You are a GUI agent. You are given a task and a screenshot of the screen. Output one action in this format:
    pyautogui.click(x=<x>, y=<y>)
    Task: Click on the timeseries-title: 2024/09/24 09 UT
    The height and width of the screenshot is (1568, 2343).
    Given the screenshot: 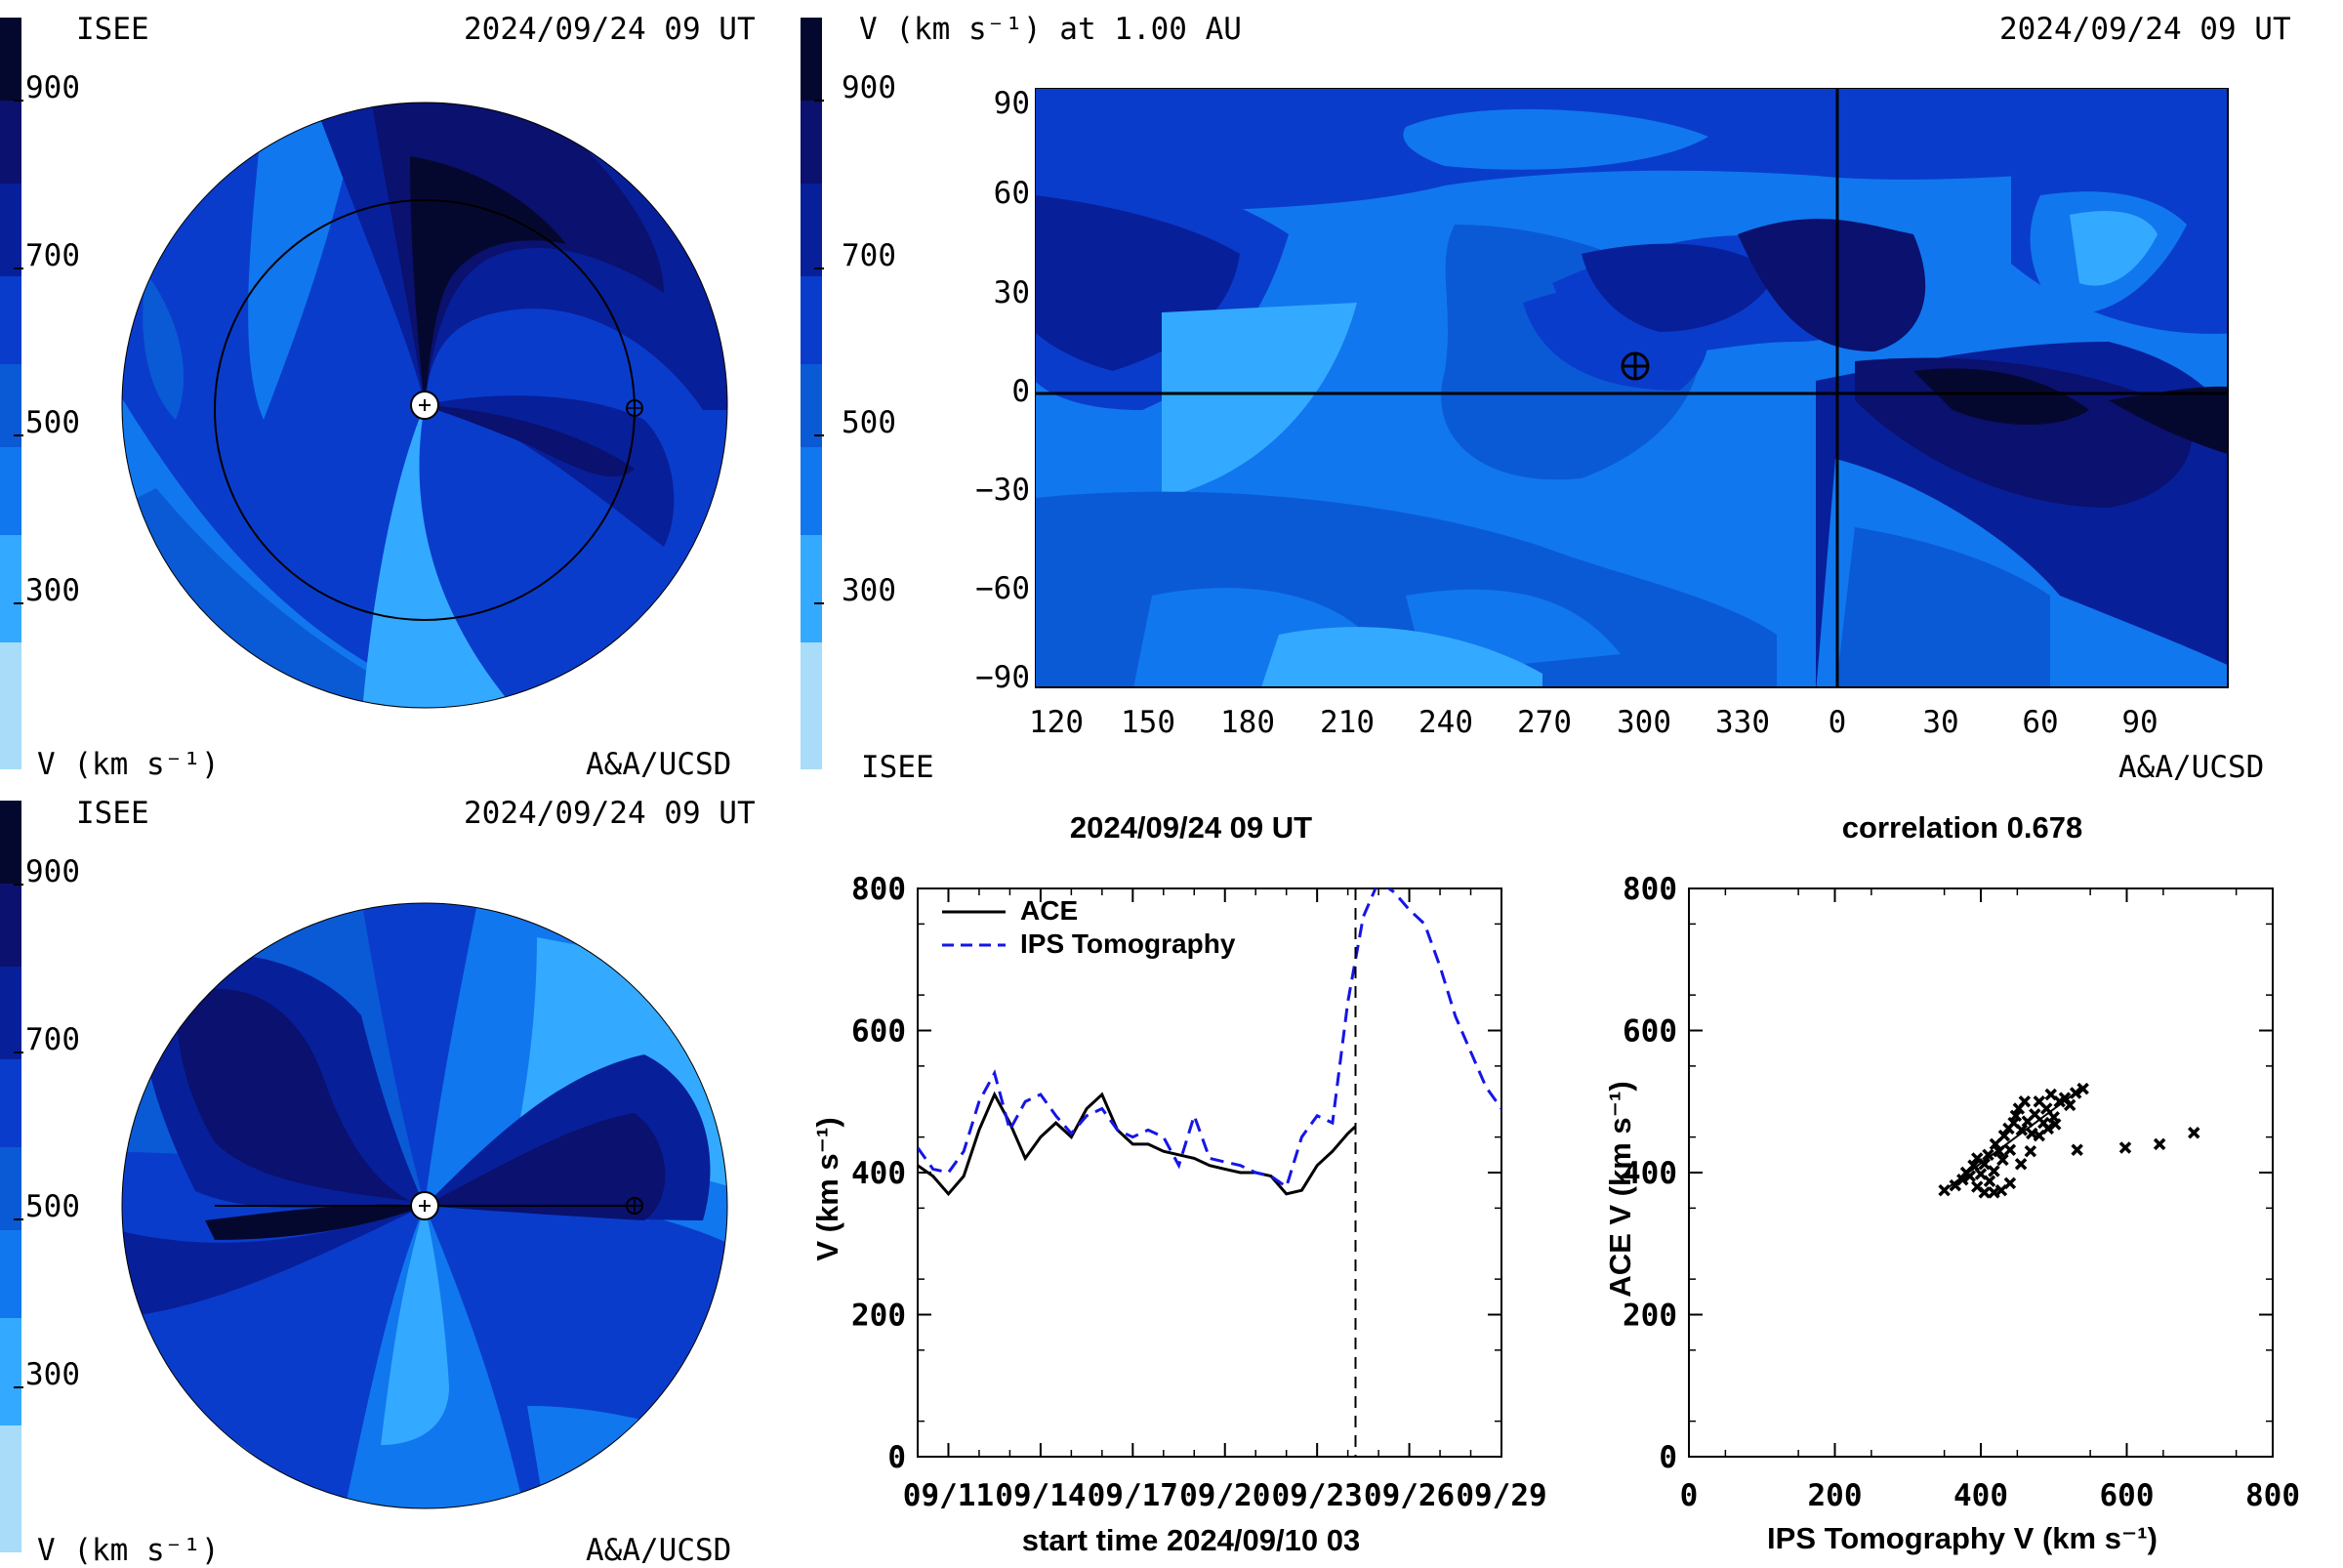 What is the action you would take?
    pyautogui.click(x=1191, y=827)
    